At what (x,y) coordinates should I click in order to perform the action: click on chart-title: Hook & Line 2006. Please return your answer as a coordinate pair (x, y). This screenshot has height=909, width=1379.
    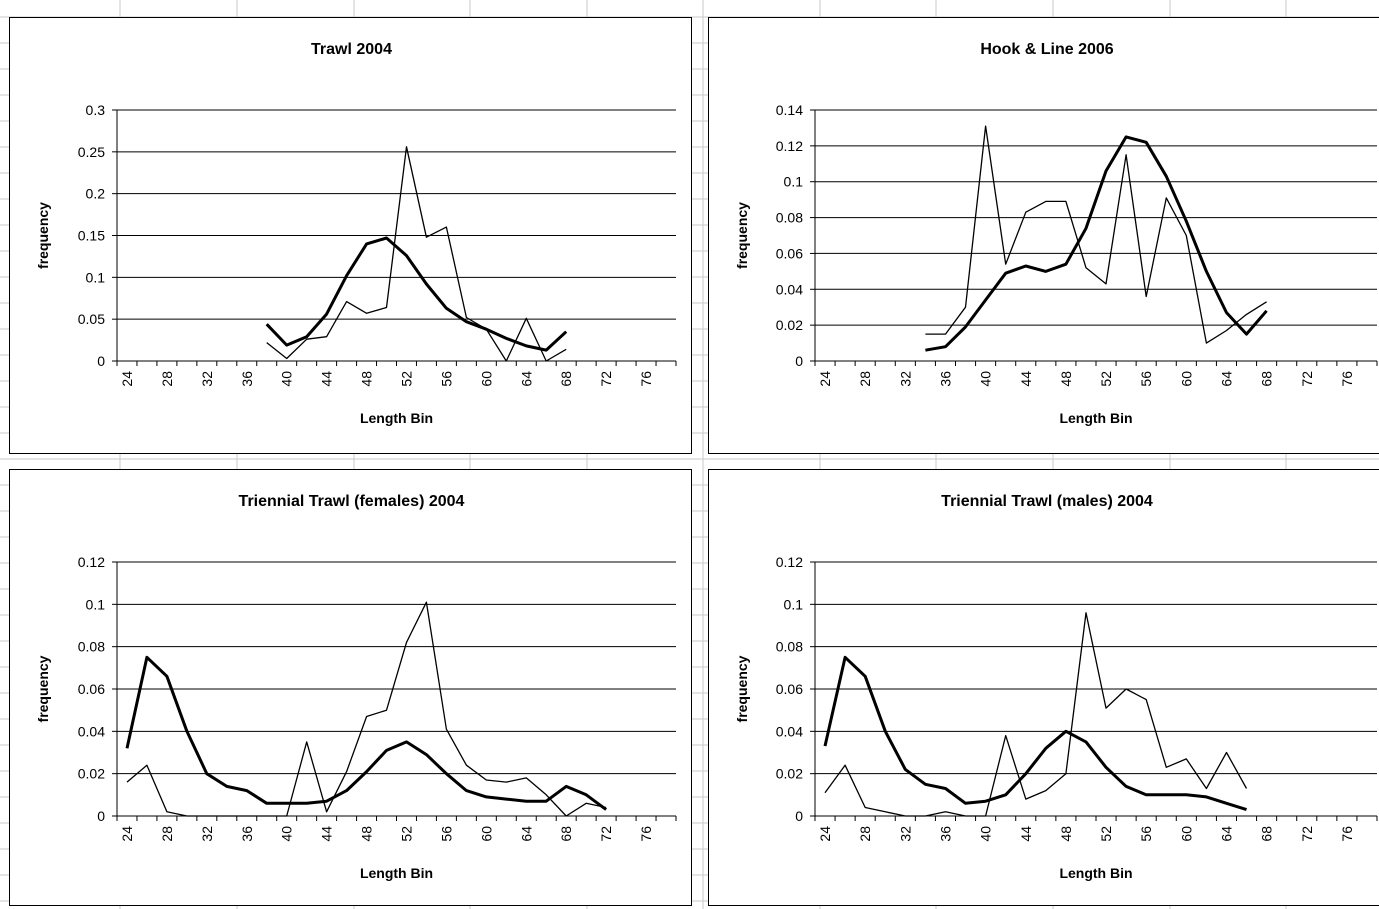
    Looking at the image, I should click on (1046, 49).